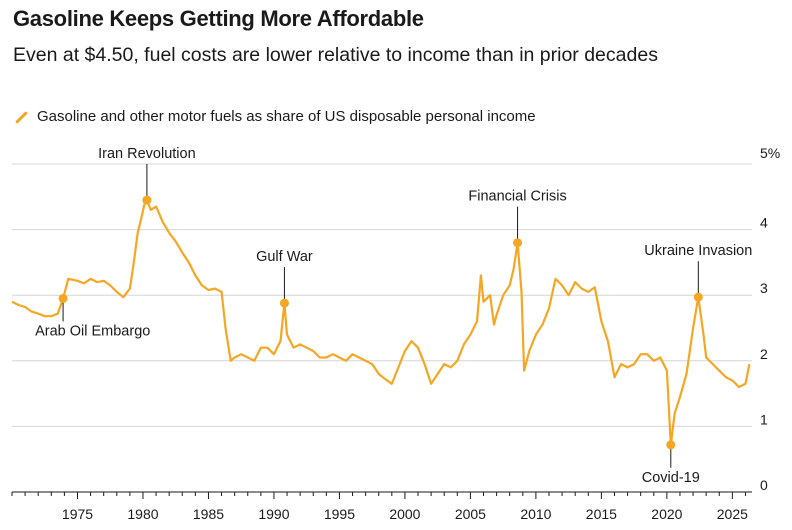 The image size is (792, 530). Describe the element at coordinates (77, 514) in the screenshot. I see `x-tick-label: 1975` at that location.